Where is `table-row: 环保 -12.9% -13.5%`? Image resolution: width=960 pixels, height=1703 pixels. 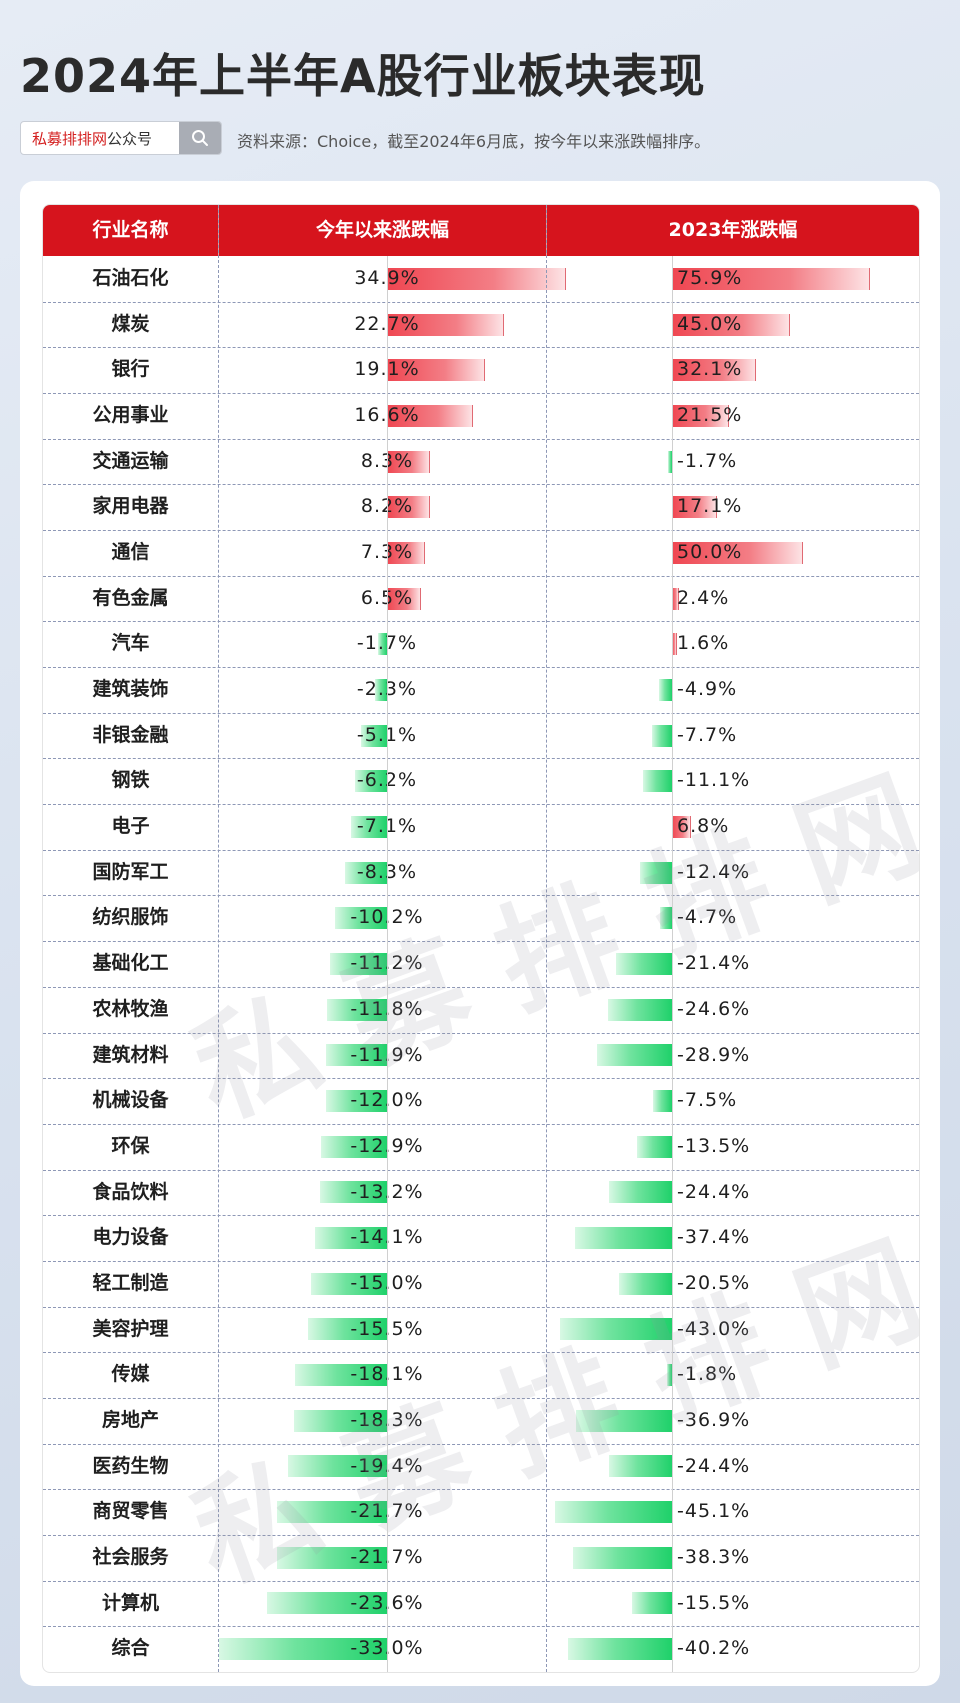 table-row: 环保 -12.9% -13.5% is located at coordinates (481, 1147).